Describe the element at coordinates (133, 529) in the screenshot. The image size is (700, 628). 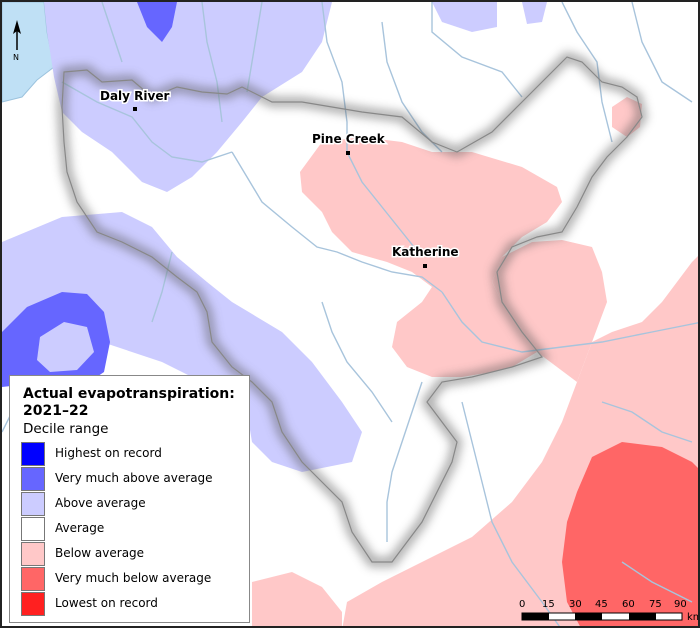
I see `legend-item-average: Average` at that location.